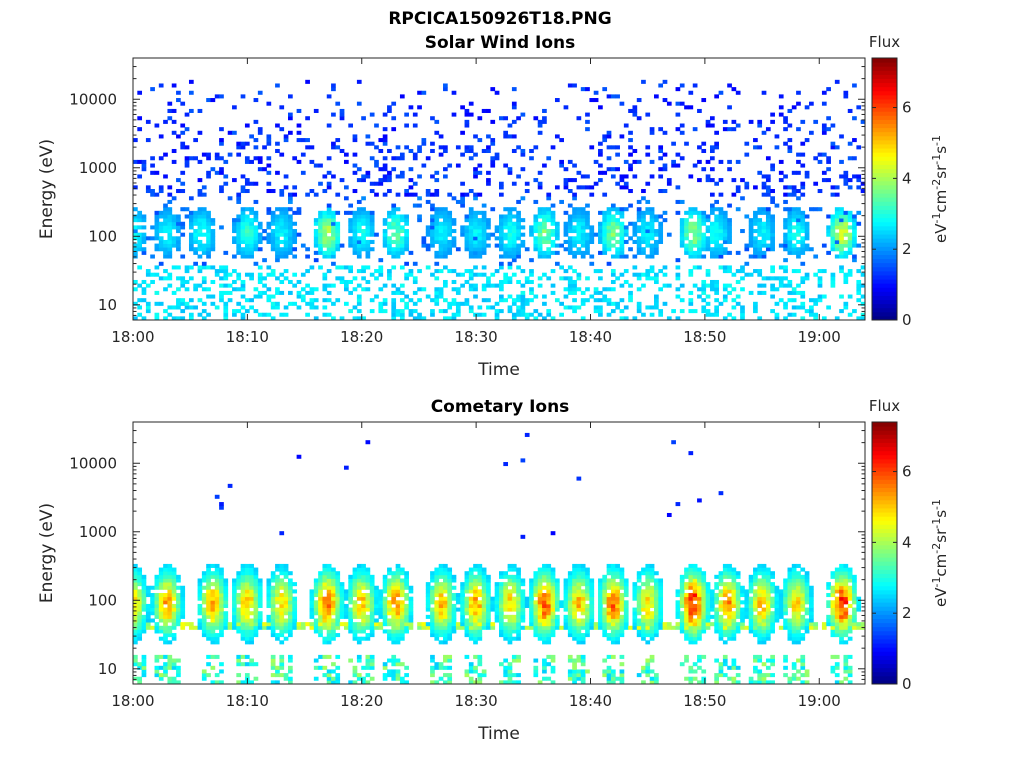 The width and height of the screenshot is (1024, 768). What do you see at coordinates (499, 19) in the screenshot?
I see `figure-title: RPCICA150926T18.PNG` at bounding box center [499, 19].